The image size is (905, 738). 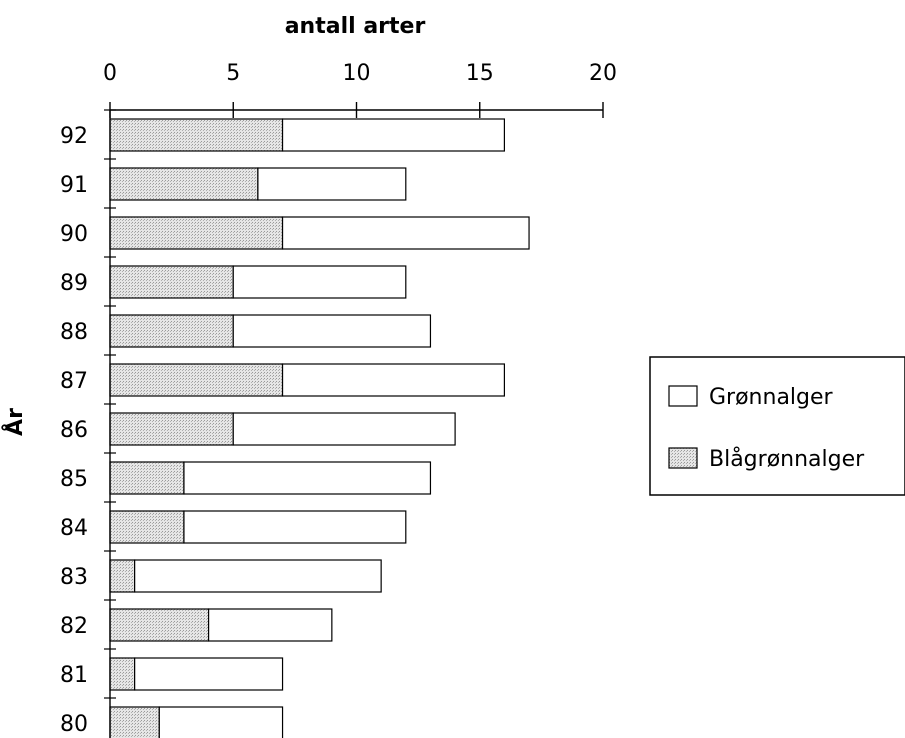 What do you see at coordinates (683, 458) in the screenshot?
I see `legend-swatch-blagronnalger` at bounding box center [683, 458].